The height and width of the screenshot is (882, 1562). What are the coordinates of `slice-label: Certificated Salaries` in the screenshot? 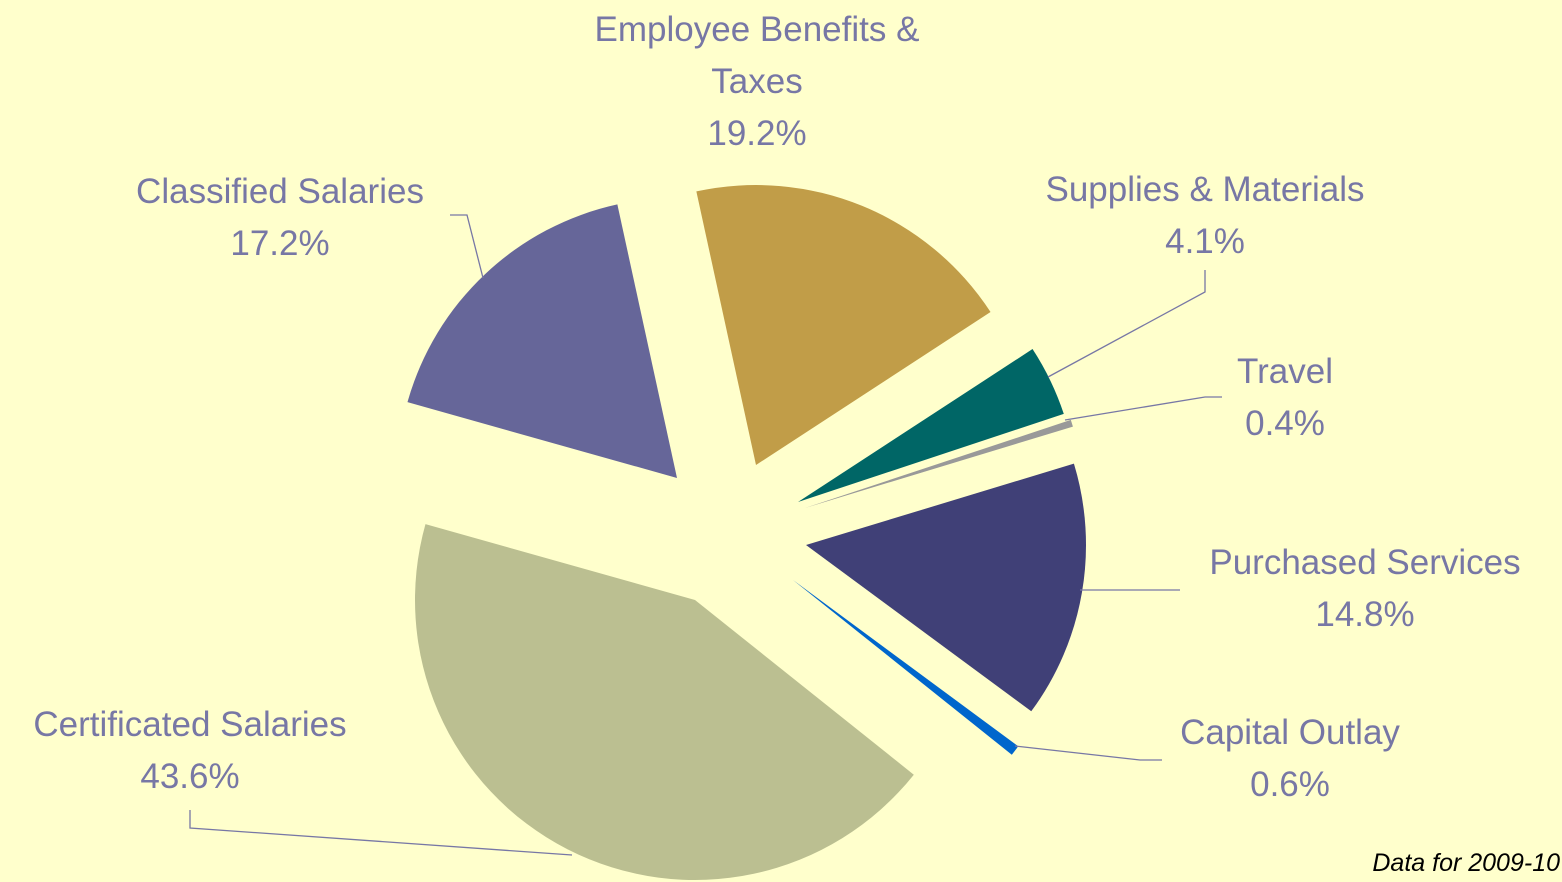 It's located at (190, 724).